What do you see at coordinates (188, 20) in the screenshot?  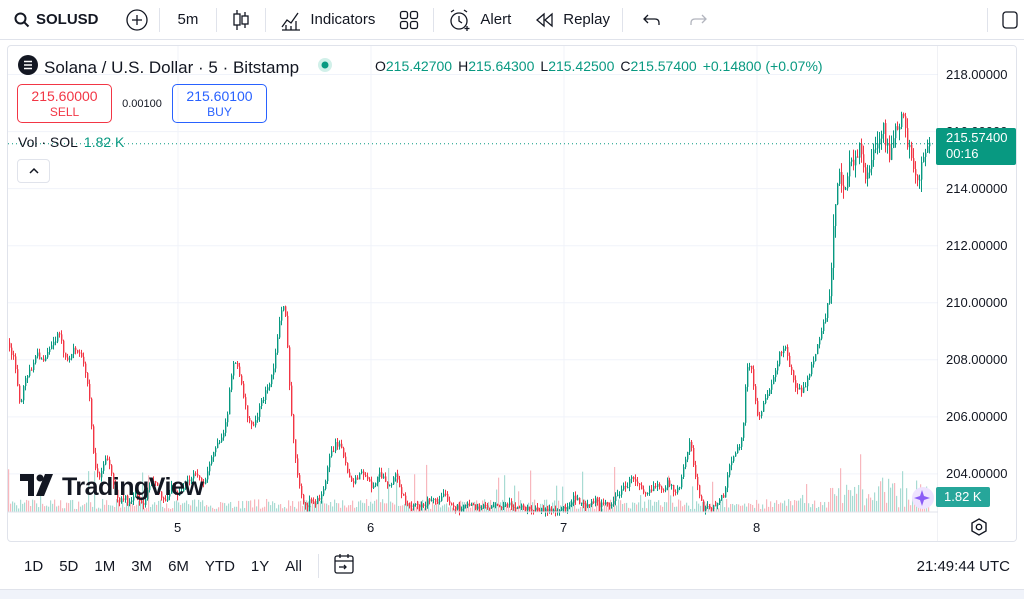 I see `interval-button: 5m` at bounding box center [188, 20].